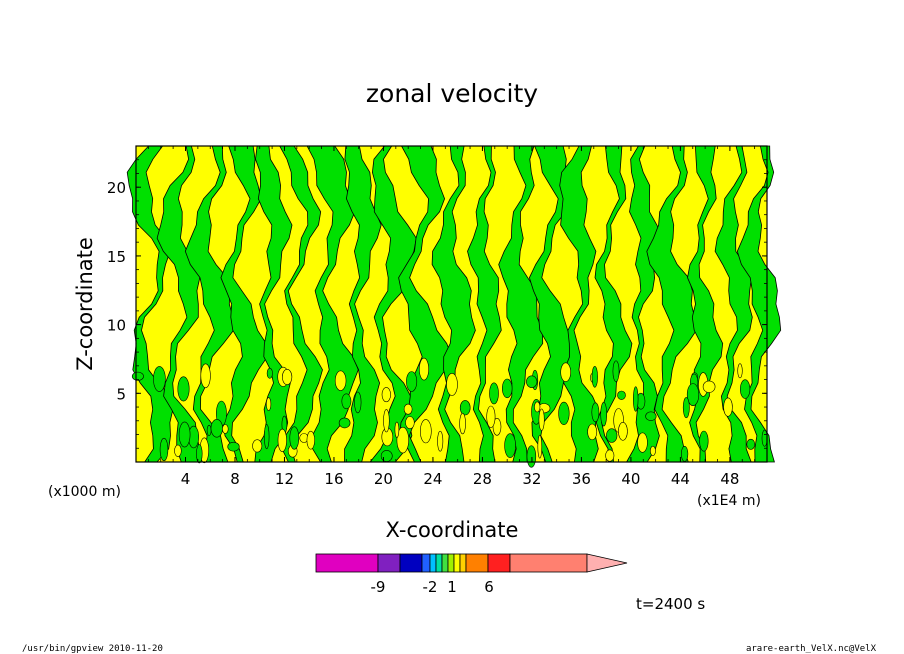 The height and width of the screenshot is (654, 904). What do you see at coordinates (383, 479) in the screenshot?
I see `x-tick-label: 20` at bounding box center [383, 479].